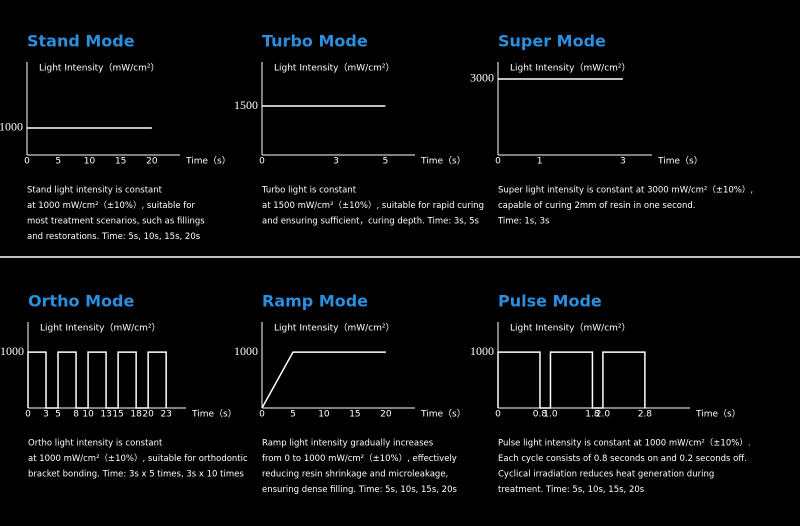 Image resolution: width=800 pixels, height=526 pixels. Describe the element at coordinates (482, 78) in the screenshot. I see `y-tick-label: 3000` at that location.